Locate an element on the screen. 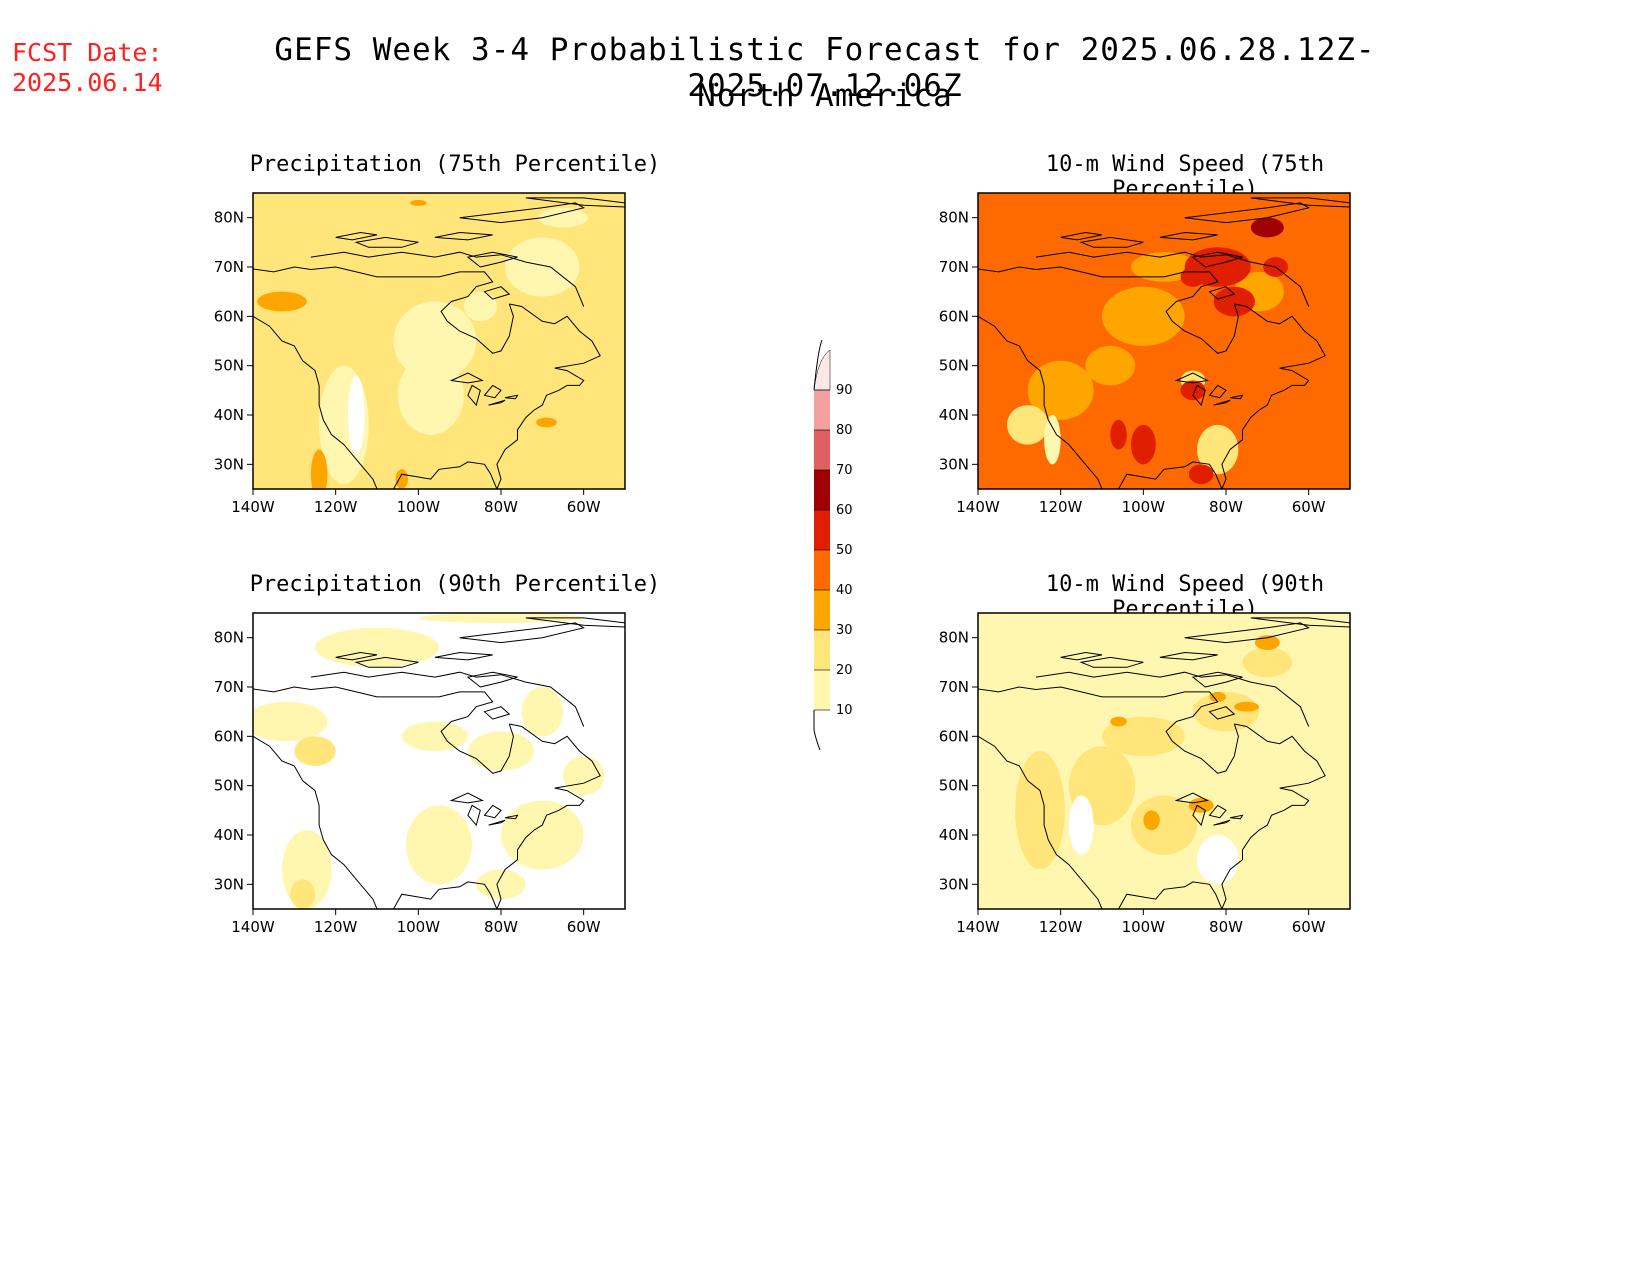 The width and height of the screenshot is (1650, 1275). fcst-date-value: 2025.06.14 is located at coordinates (87, 82).